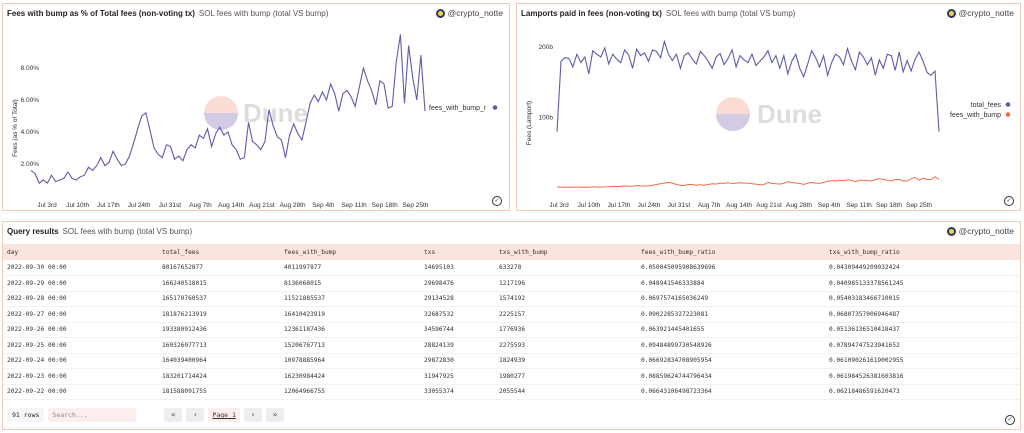 Image resolution: width=1024 pixels, height=433 pixels. What do you see at coordinates (77, 205) in the screenshot?
I see `x-tick-label: Jul 10th` at bounding box center [77, 205].